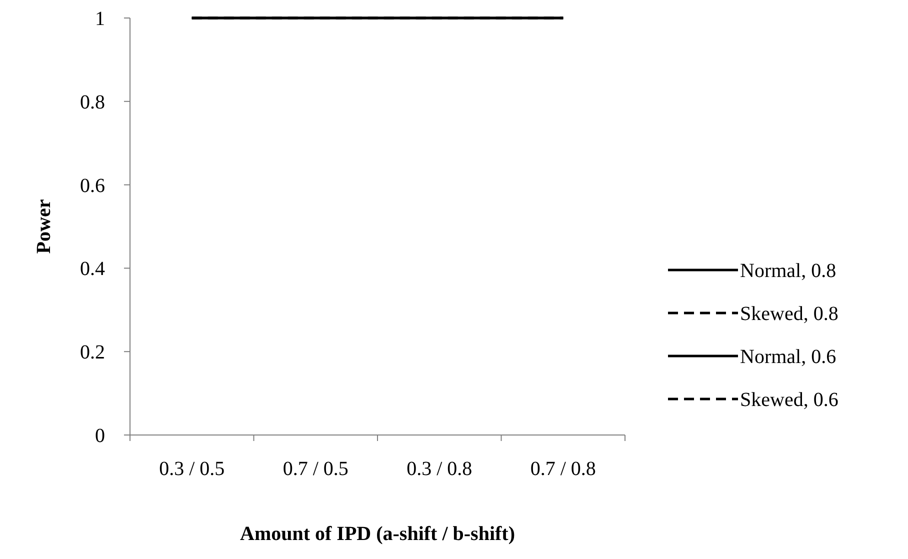 The image size is (908, 559). What do you see at coordinates (563, 469) in the screenshot?
I see `x-tick-label: 0.7 / 0.8` at bounding box center [563, 469].